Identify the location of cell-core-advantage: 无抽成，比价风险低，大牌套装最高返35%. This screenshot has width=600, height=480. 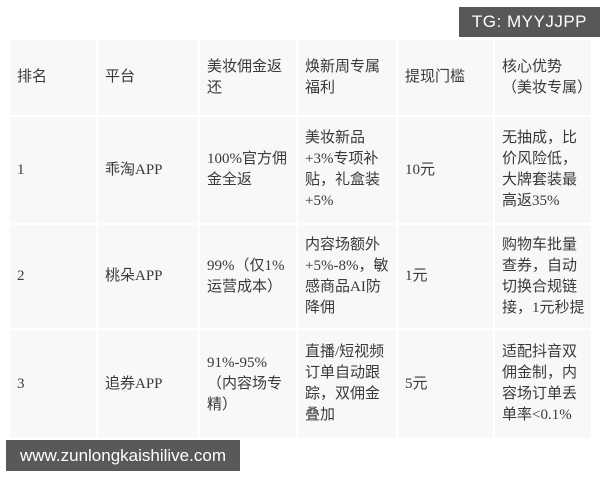
(543, 170).